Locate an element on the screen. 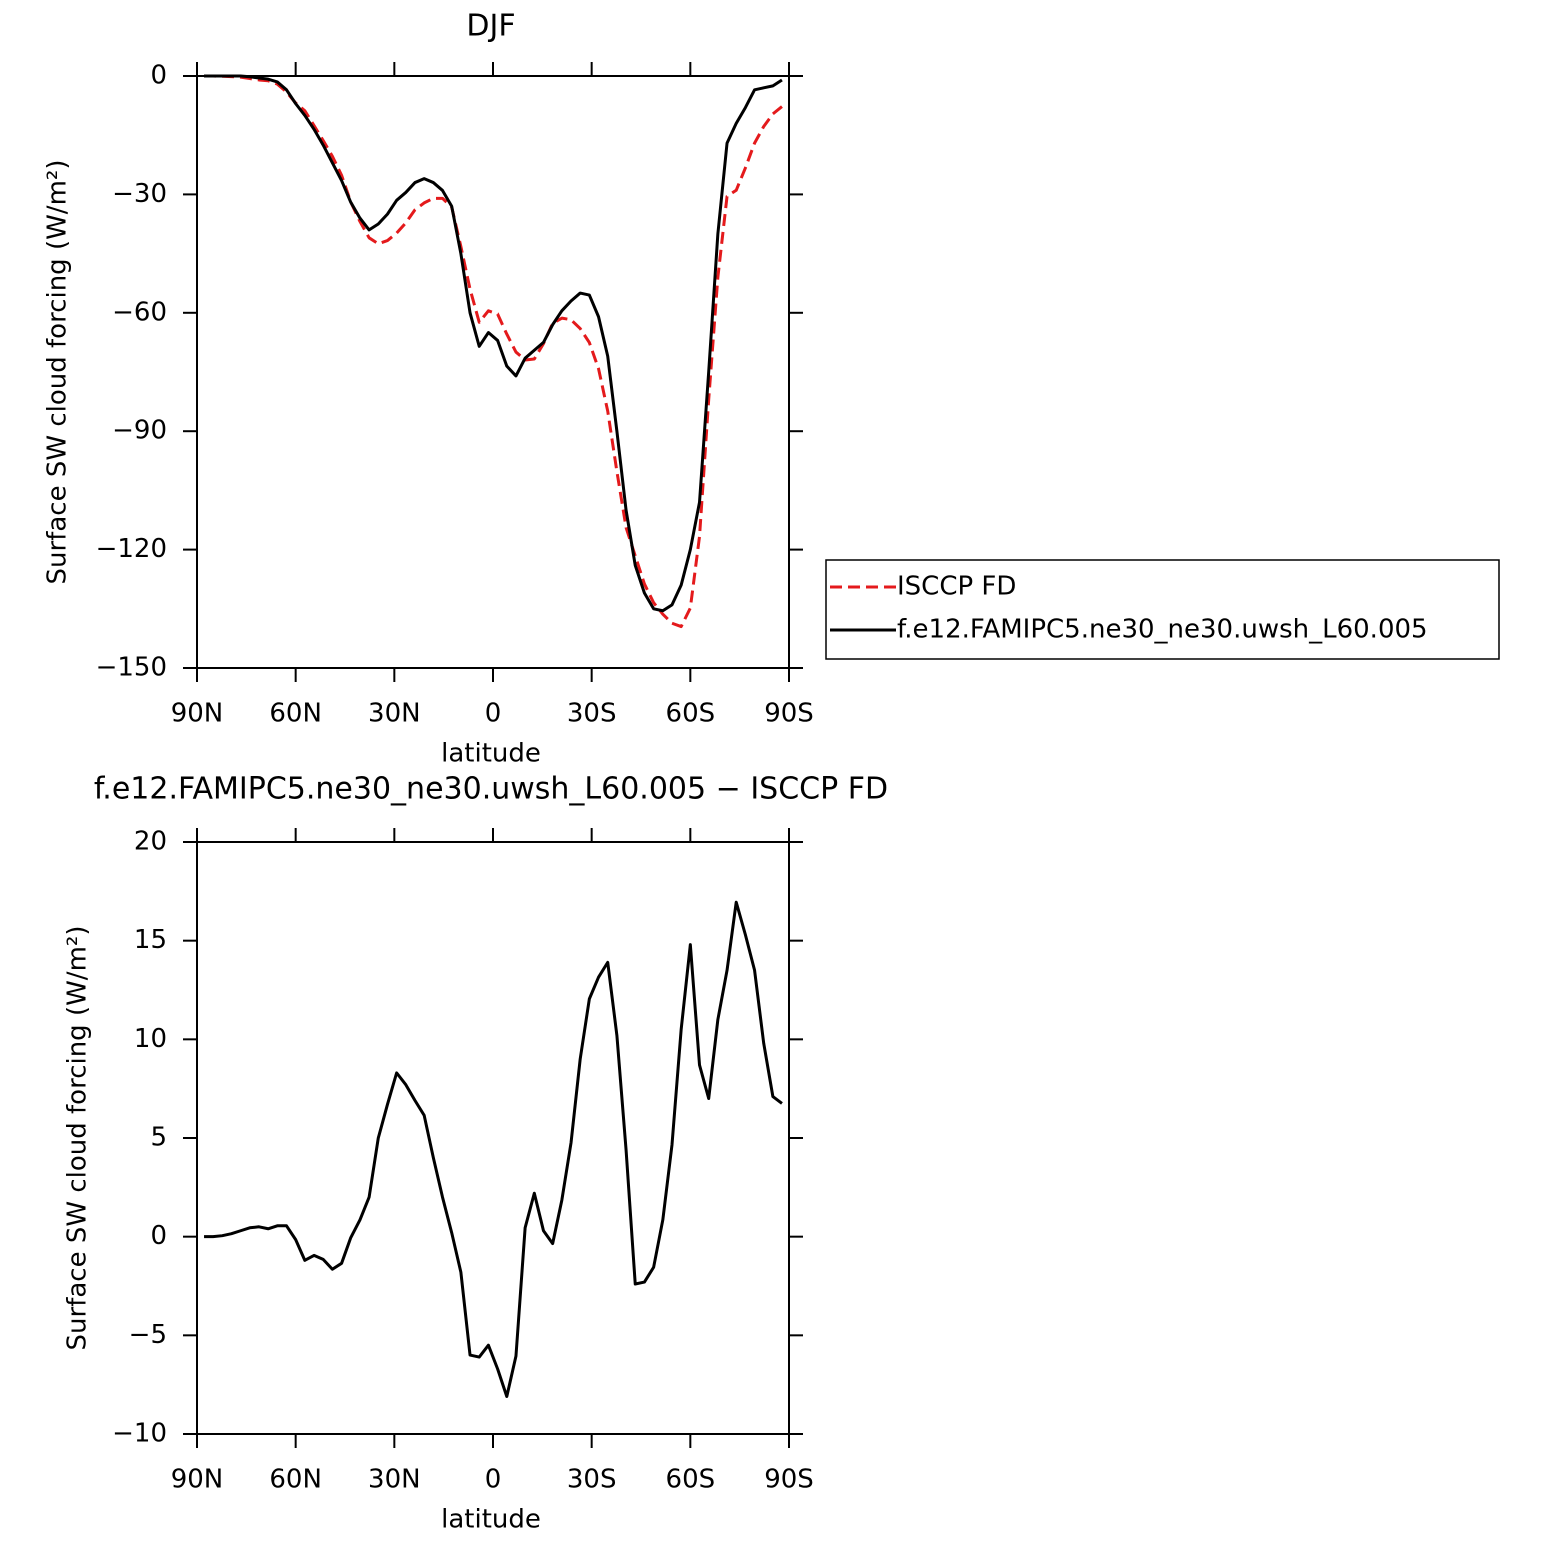 This screenshot has height=1541, width=1542. y-tick-label: 5 is located at coordinates (158, 1138).